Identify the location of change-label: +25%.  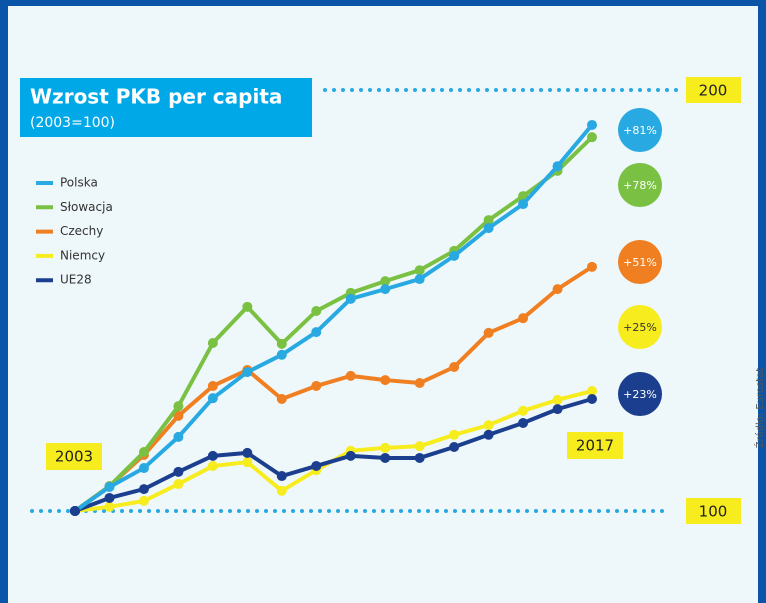
(640, 327).